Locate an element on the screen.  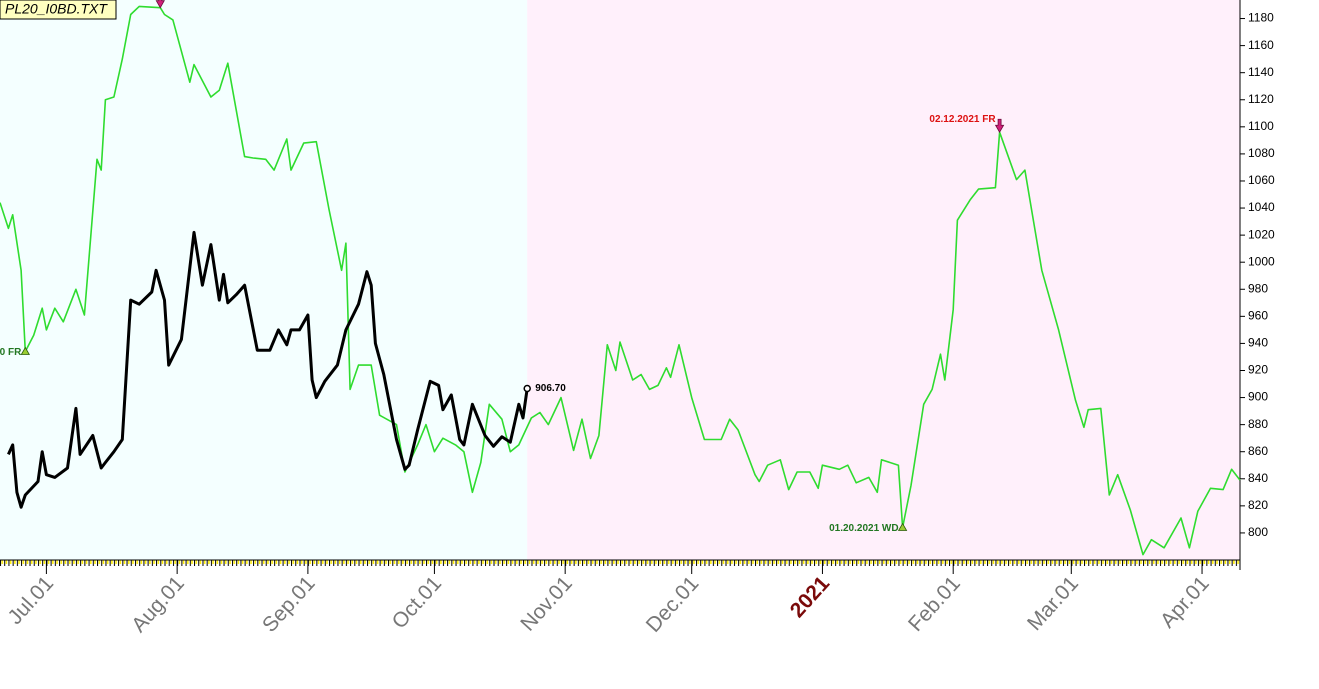
chart-title: PL20_I0BD.TXT is located at coordinates (56, 9).